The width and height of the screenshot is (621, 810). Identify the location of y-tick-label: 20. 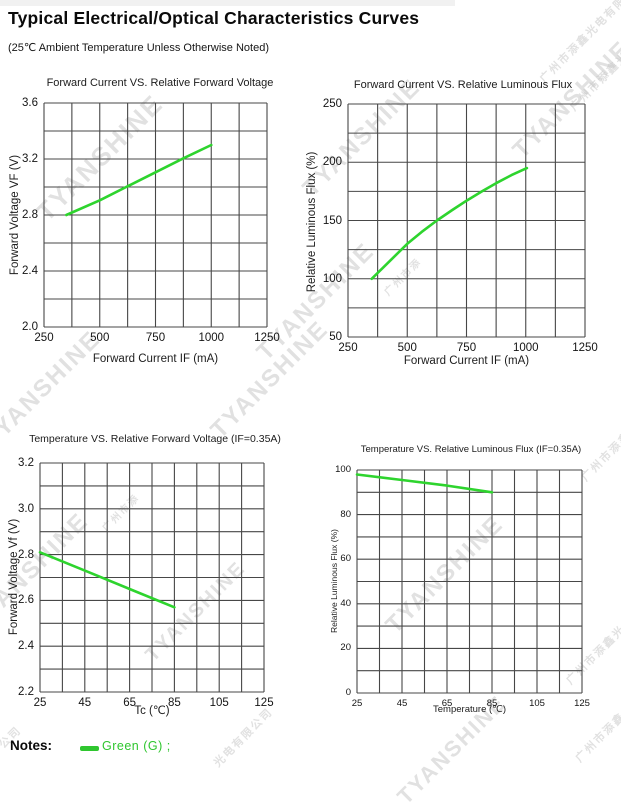
(345, 648).